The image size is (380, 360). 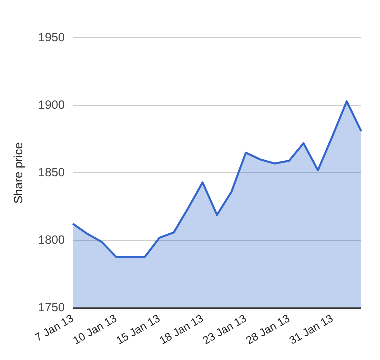 What do you see at coordinates (52, 240) in the screenshot?
I see `y-tick-label: 1800` at bounding box center [52, 240].